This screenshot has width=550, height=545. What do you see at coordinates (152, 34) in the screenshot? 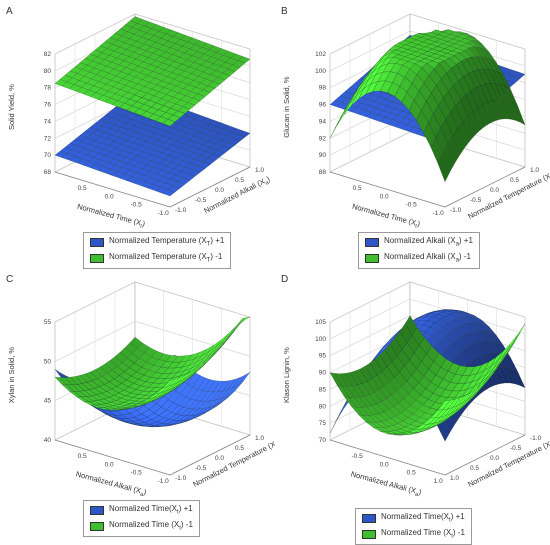
I see `gridline-y-a` at bounding box center [152, 34].